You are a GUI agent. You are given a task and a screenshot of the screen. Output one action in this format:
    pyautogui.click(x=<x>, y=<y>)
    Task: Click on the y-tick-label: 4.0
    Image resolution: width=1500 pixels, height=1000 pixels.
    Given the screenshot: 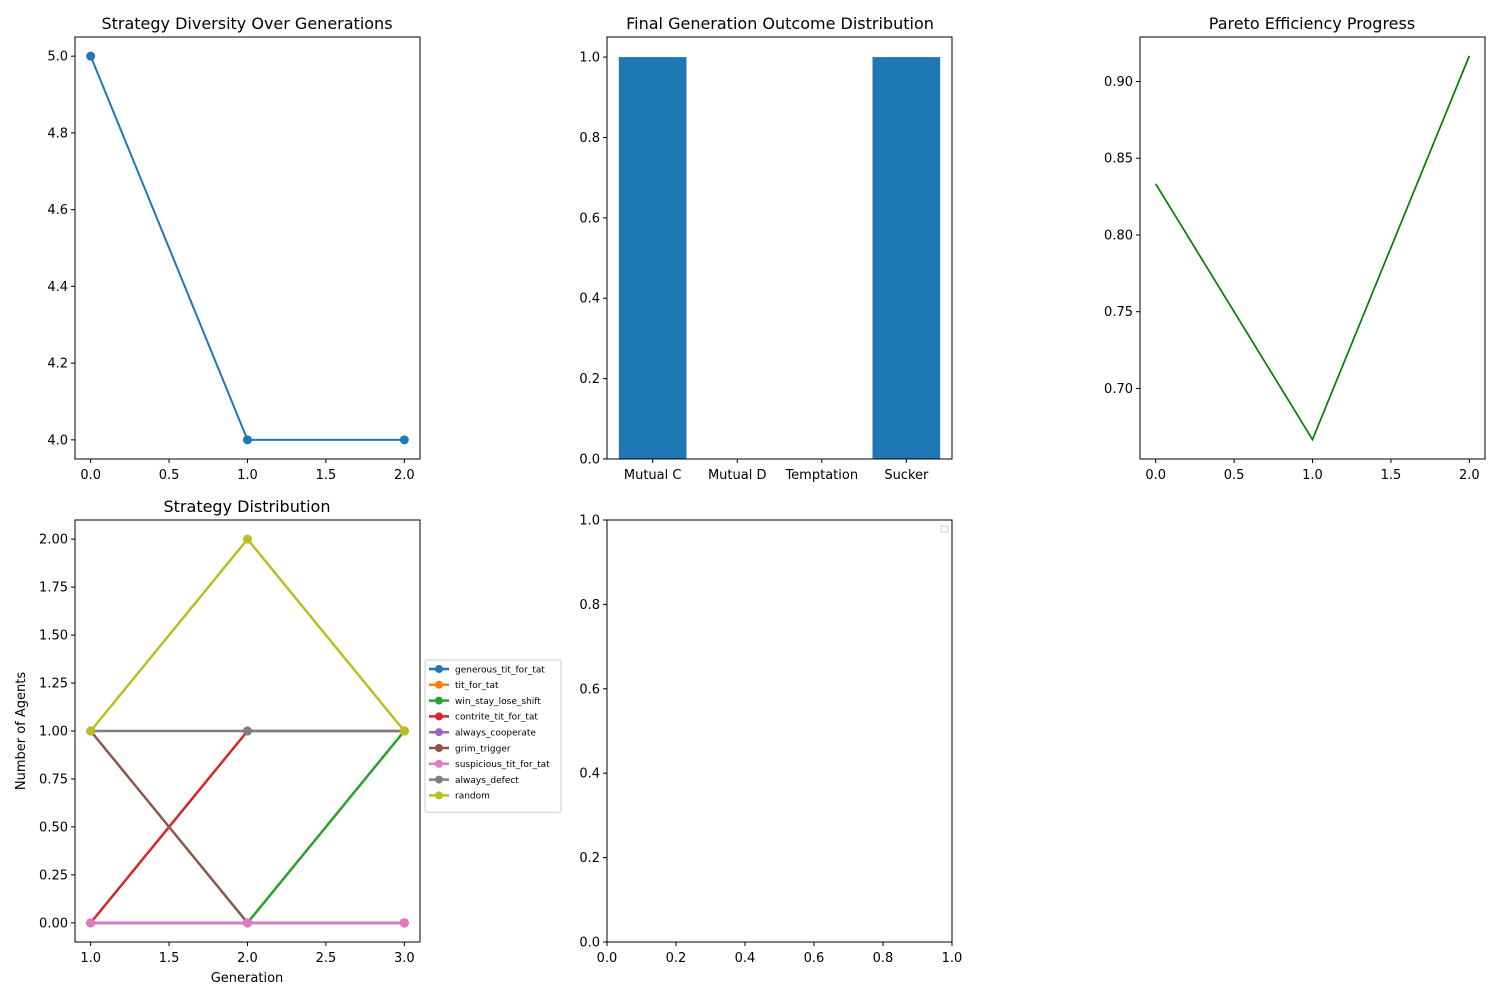 What is the action you would take?
    pyautogui.click(x=57, y=440)
    